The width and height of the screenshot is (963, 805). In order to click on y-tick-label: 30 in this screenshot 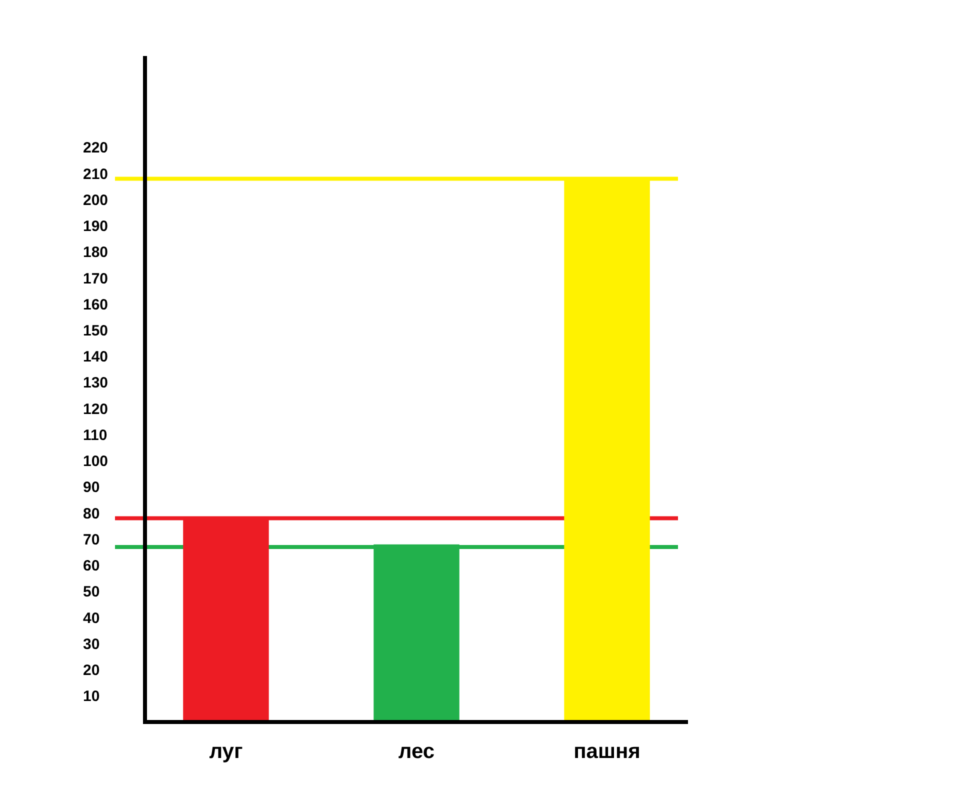, I will do `click(91, 644)`.